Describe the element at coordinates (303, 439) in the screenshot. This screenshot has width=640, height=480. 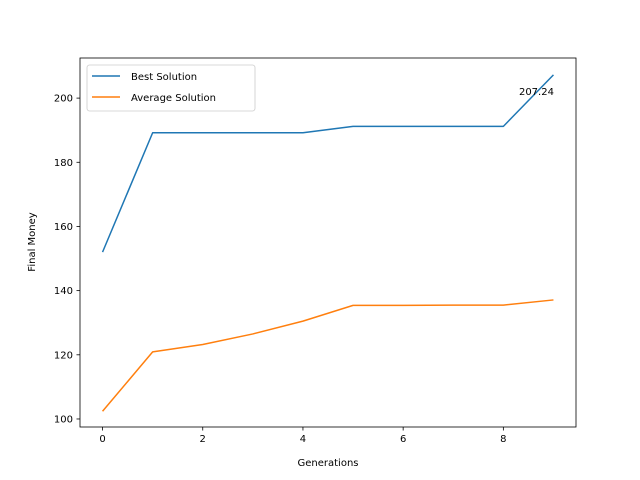
I see `x-tick-label: 4` at that location.